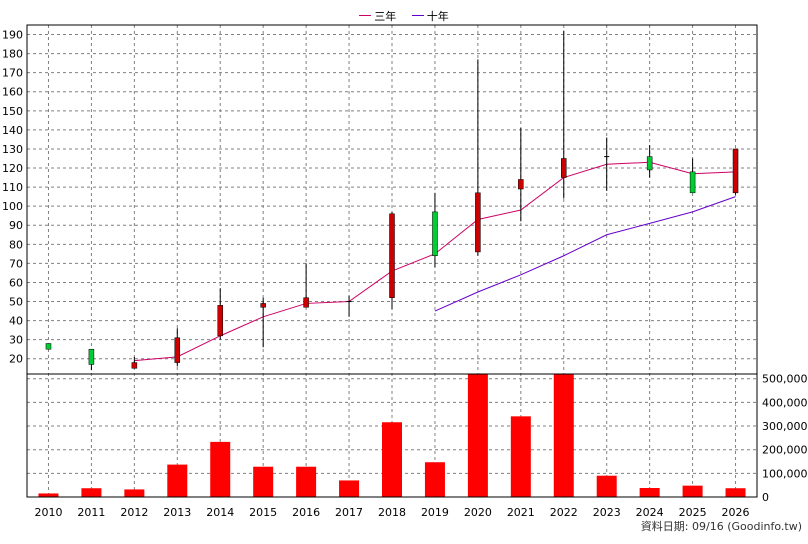 The height and width of the screenshot is (544, 808). What do you see at coordinates (12, 206) in the screenshot?
I see `price-tick-label: 100` at bounding box center [12, 206].